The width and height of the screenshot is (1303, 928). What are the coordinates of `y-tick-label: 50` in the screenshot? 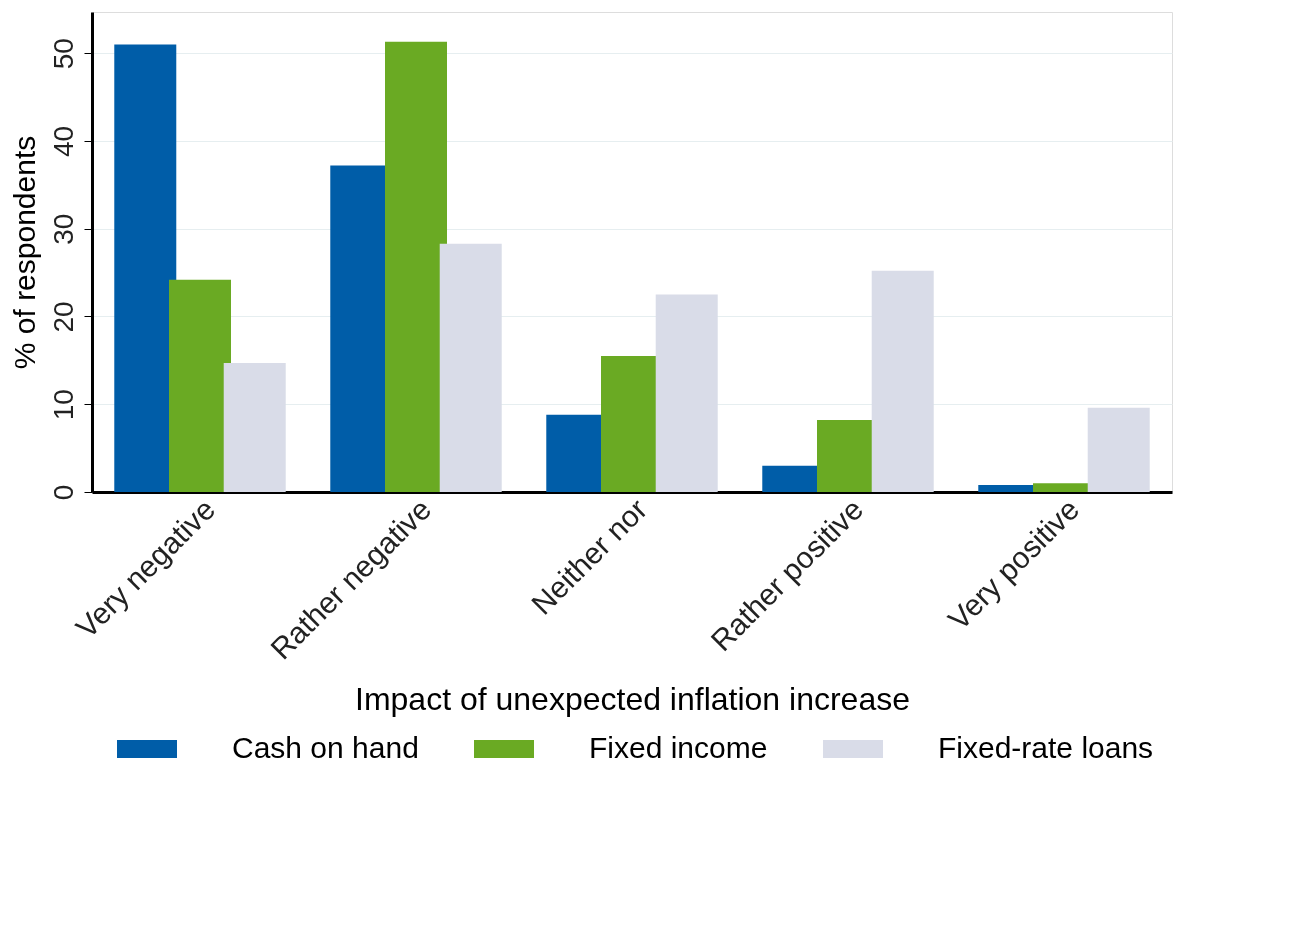 It's located at (63, 54).